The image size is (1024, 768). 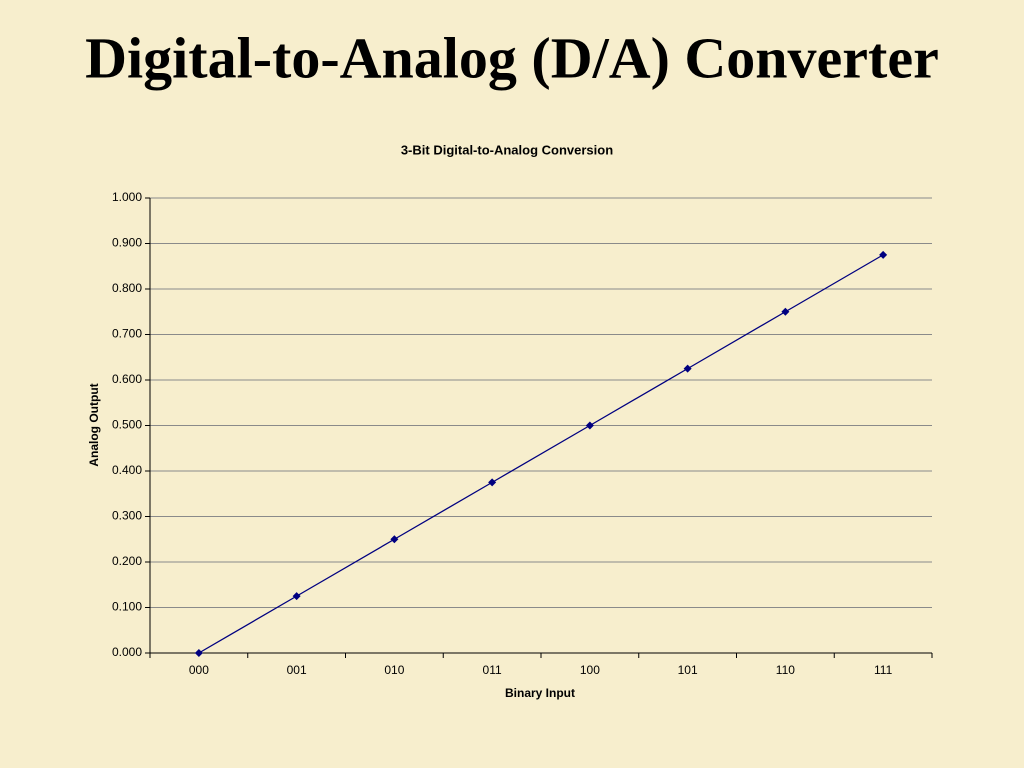 I want to click on x-tick-label: 000, so click(x=199, y=670).